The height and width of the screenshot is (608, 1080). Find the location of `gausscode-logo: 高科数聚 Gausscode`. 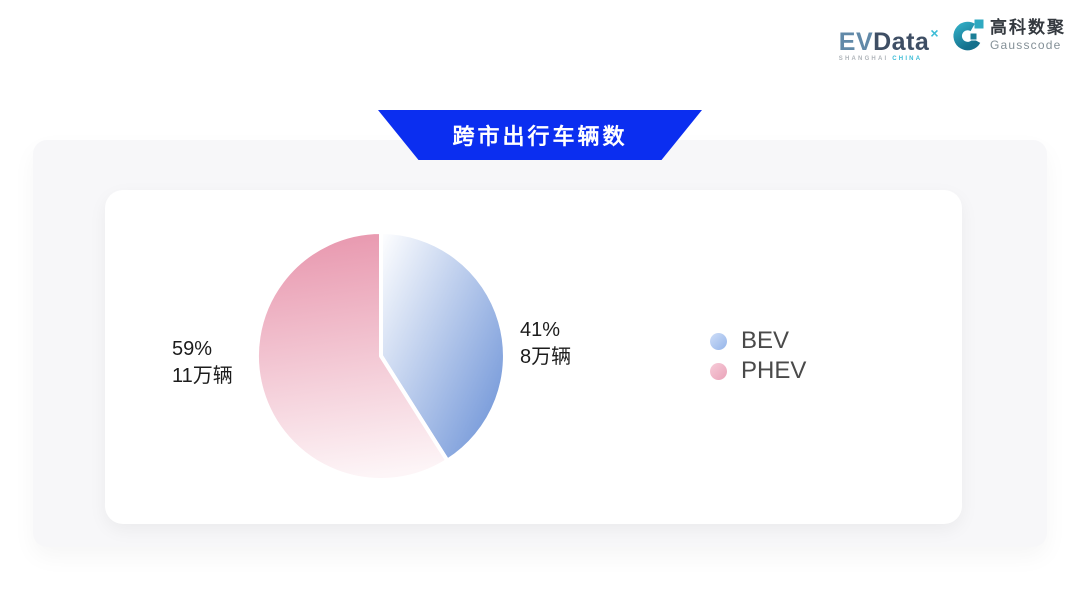

gausscode-logo: 高科数聚 Gausscode is located at coordinates (1008, 36).